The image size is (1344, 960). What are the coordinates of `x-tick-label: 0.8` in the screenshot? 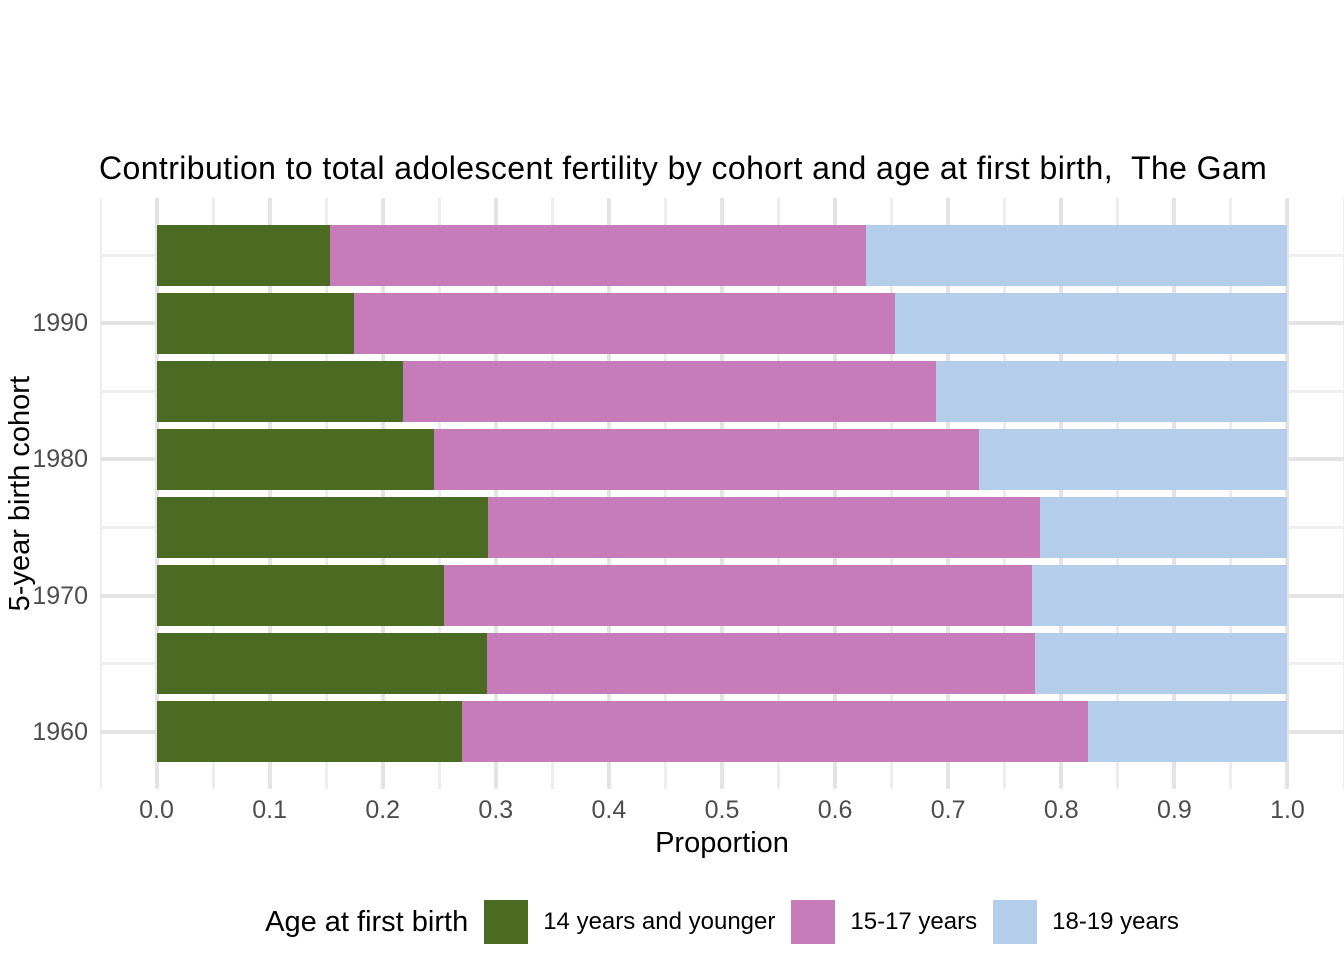 It's located at (1061, 810).